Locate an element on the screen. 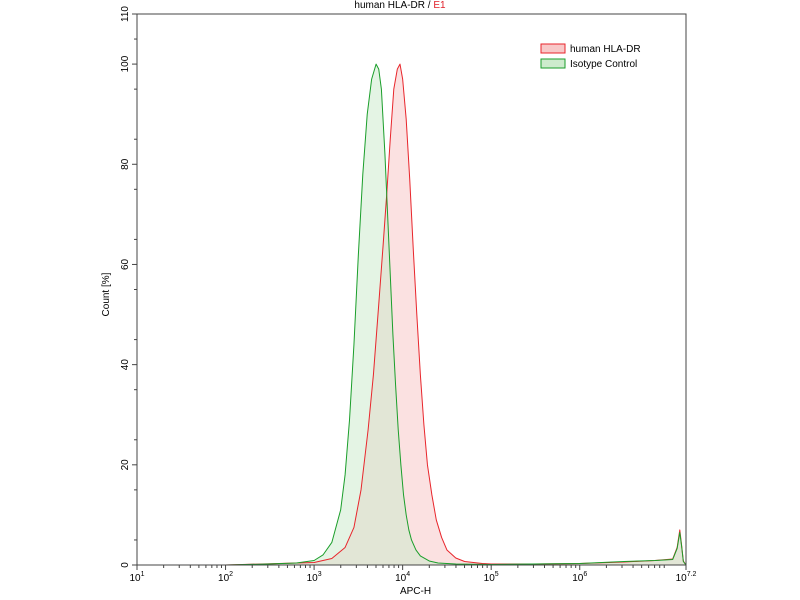  x-tick-label-0: 10¹ is located at coordinates (136, 577).